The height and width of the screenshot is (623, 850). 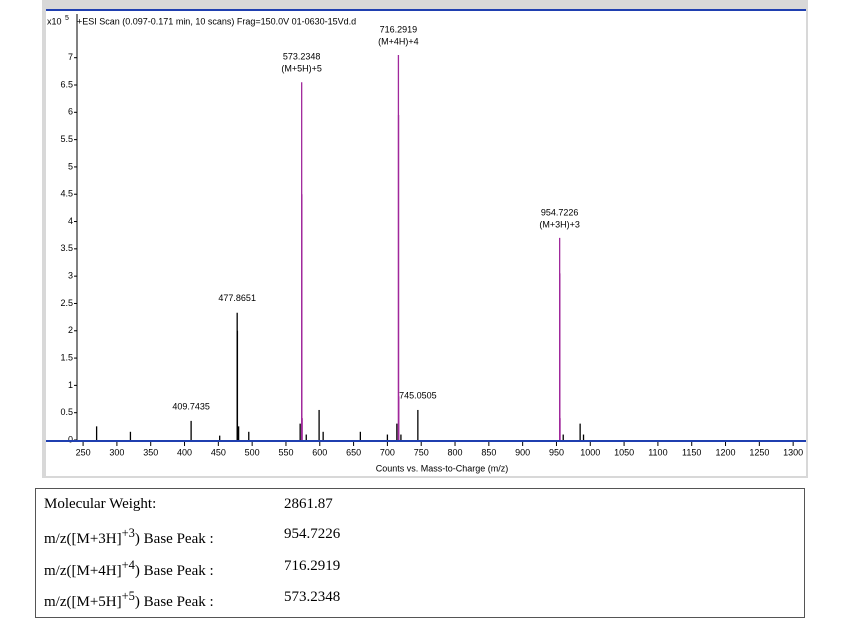 I want to click on table-row: m/z([M+5H]+5) Base Peak : 573.2348, so click(x=192, y=600).